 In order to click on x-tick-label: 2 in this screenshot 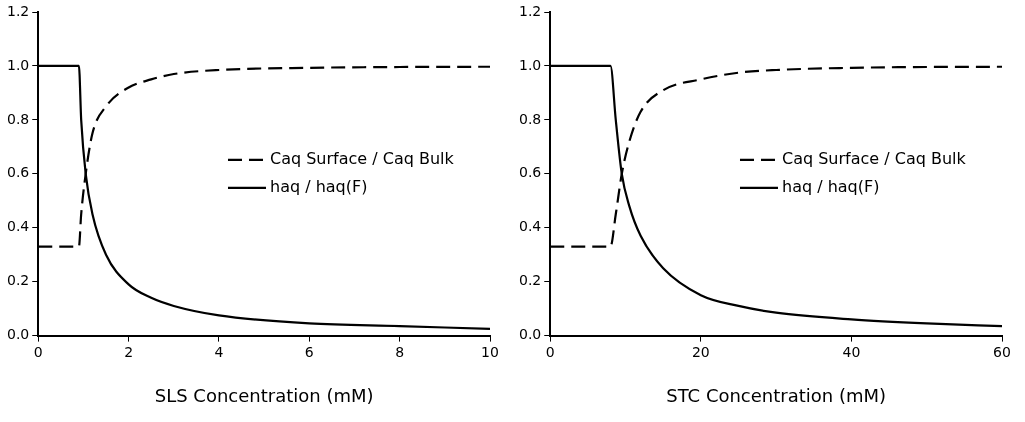, I will do `click(129, 351)`.